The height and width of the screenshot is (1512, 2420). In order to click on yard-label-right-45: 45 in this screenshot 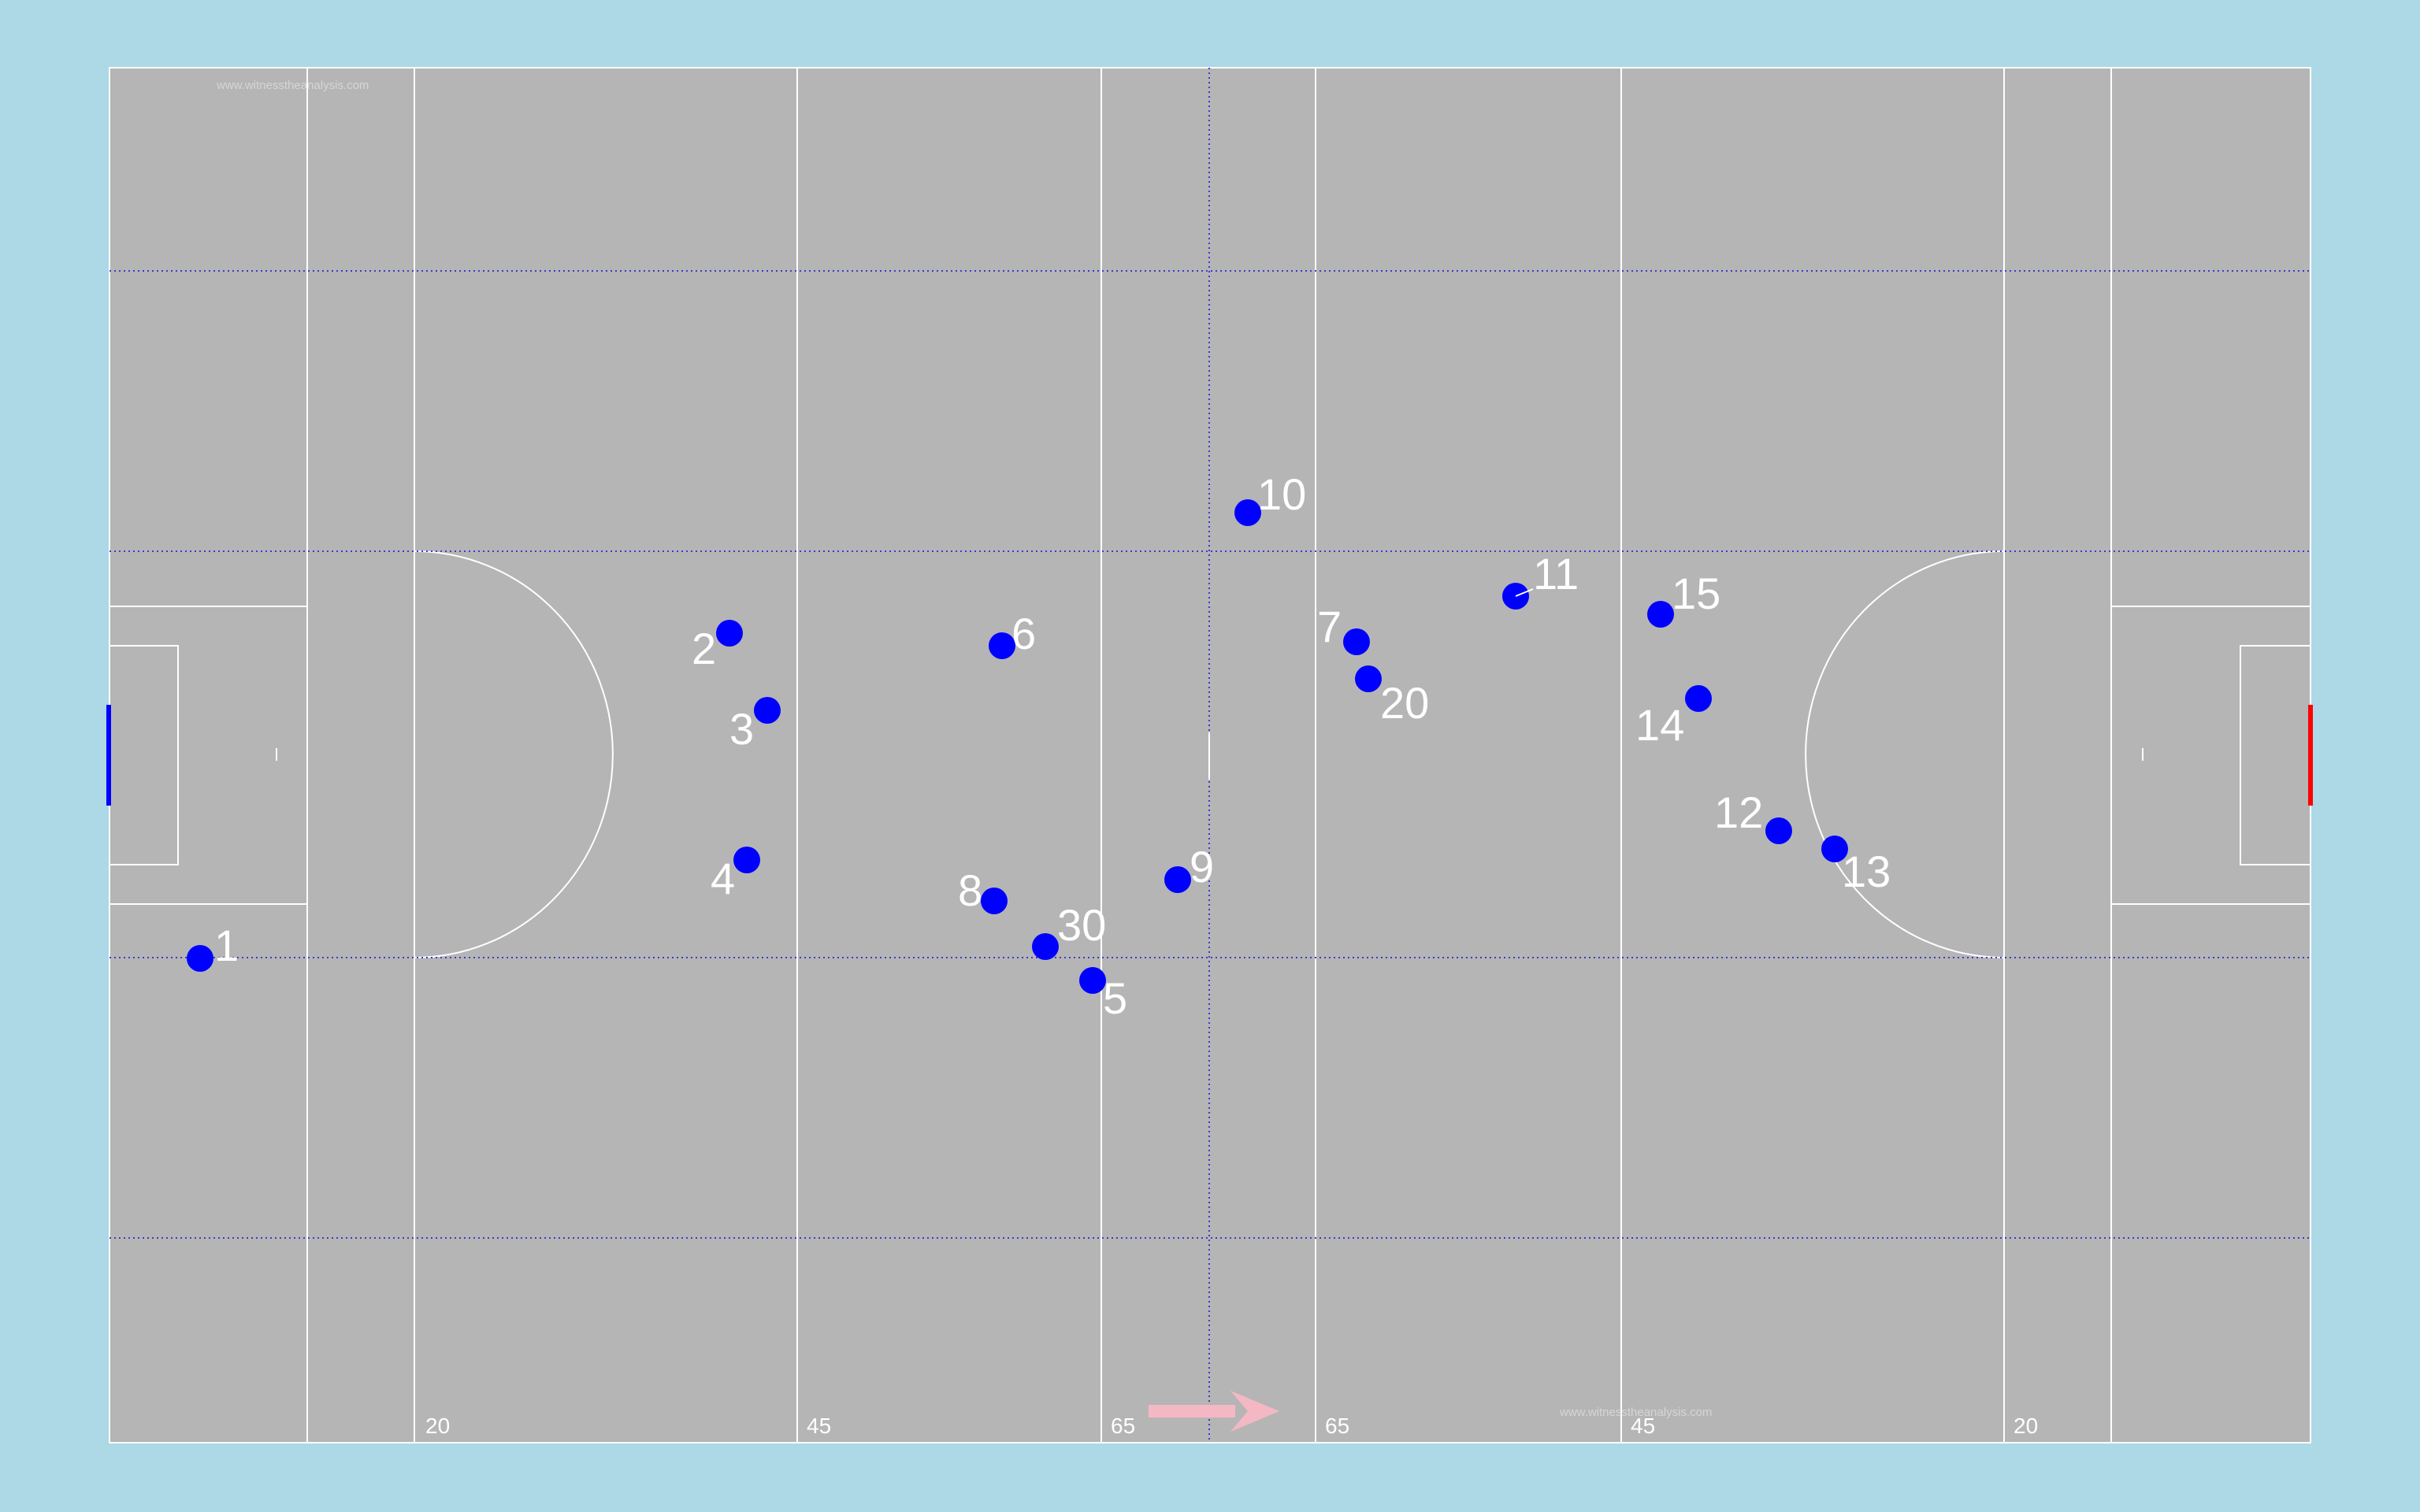, I will do `click(1643, 1426)`.